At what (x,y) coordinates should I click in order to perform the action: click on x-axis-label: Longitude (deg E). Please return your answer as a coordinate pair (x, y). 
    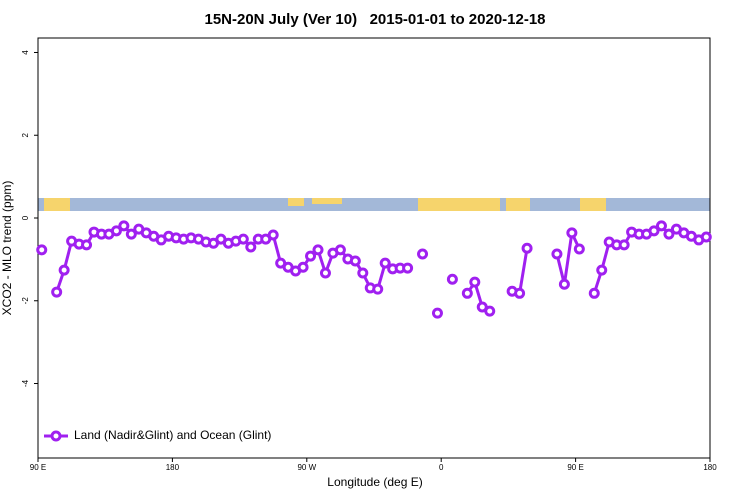
    Looking at the image, I should click on (374, 482).